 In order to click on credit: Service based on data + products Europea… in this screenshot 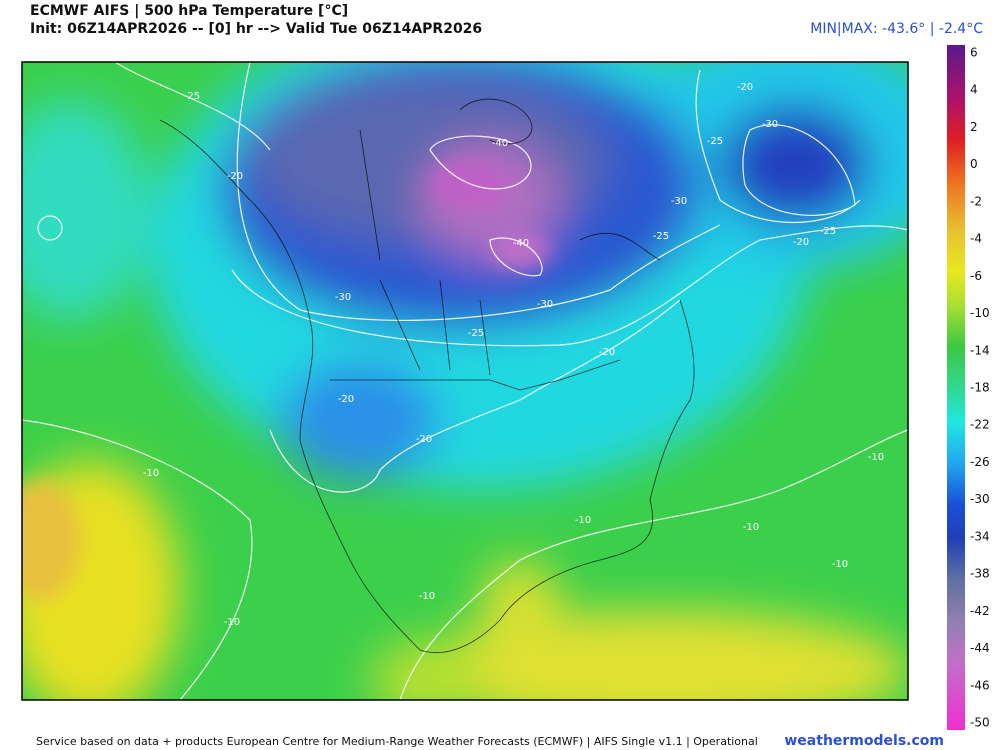, I will do `click(397, 741)`.